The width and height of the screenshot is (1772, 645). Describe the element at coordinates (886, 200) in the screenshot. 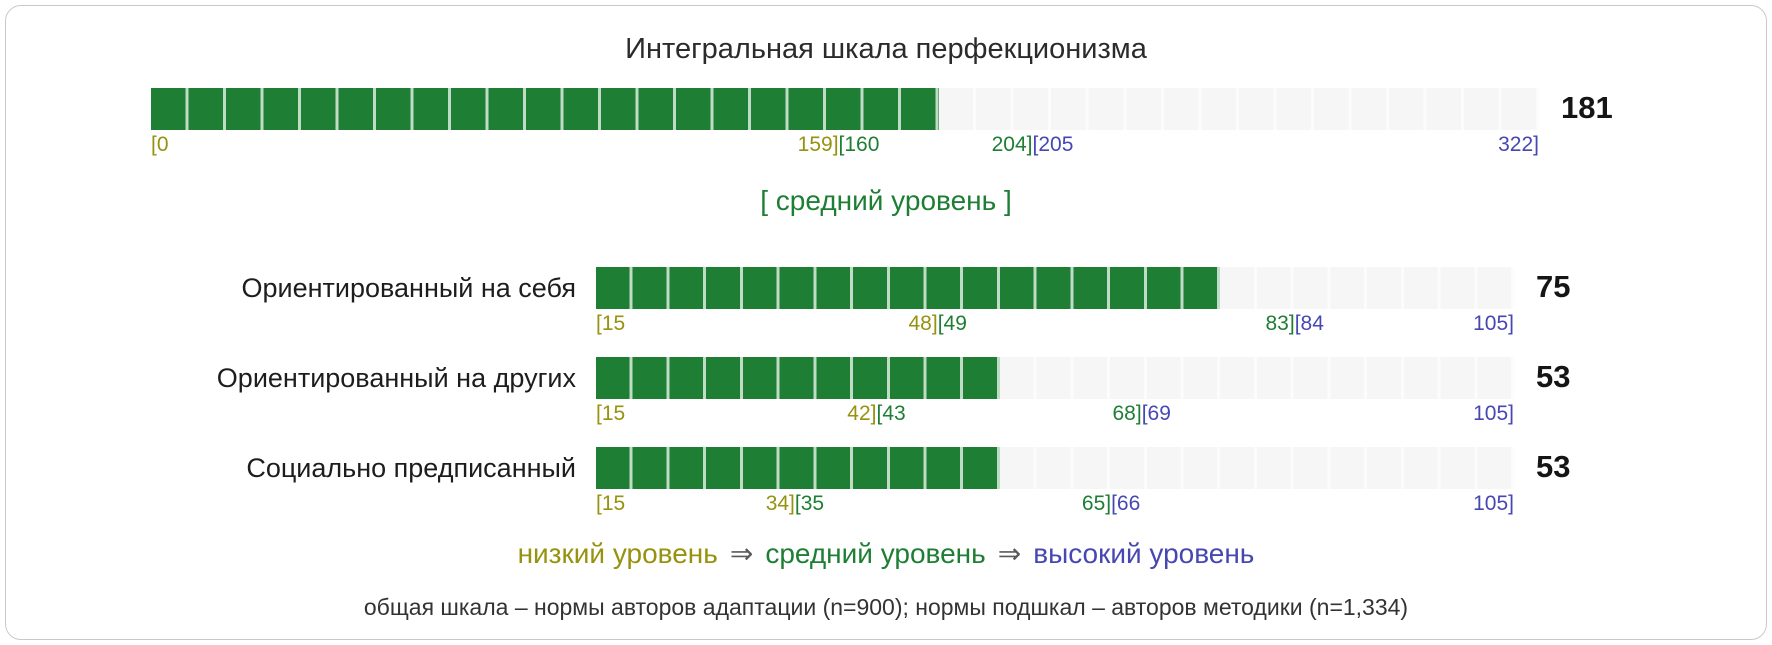

I see `level-label: [ средний уровень ]` at that location.